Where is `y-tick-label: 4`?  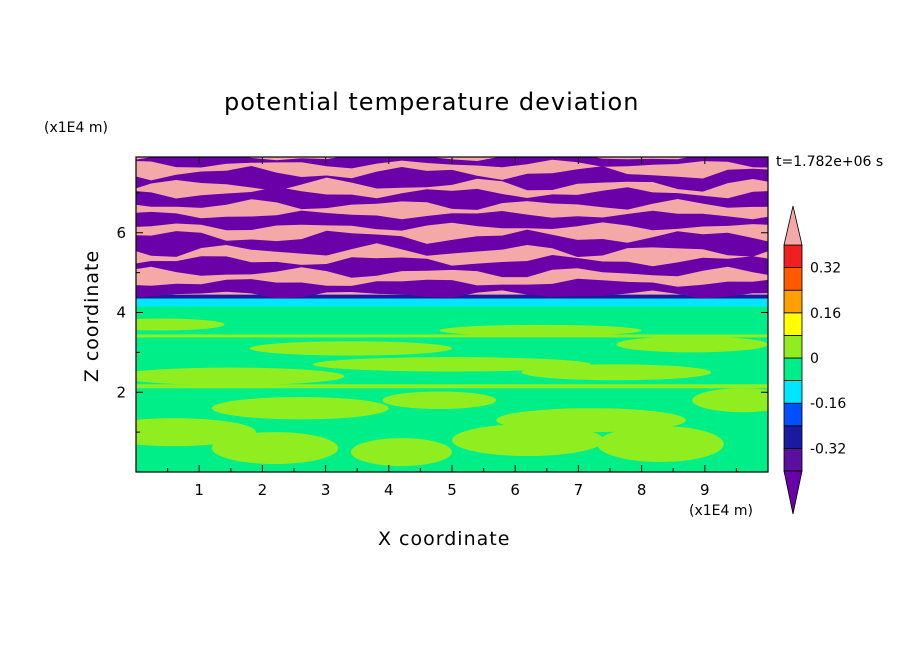
y-tick-label: 4 is located at coordinates (121, 313).